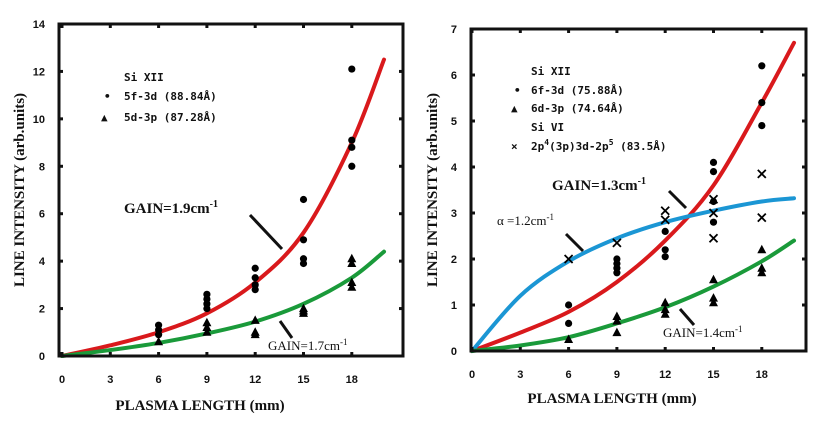  What do you see at coordinates (617, 375) in the screenshot?
I see `right-x-tick-label: 9` at bounding box center [617, 375].